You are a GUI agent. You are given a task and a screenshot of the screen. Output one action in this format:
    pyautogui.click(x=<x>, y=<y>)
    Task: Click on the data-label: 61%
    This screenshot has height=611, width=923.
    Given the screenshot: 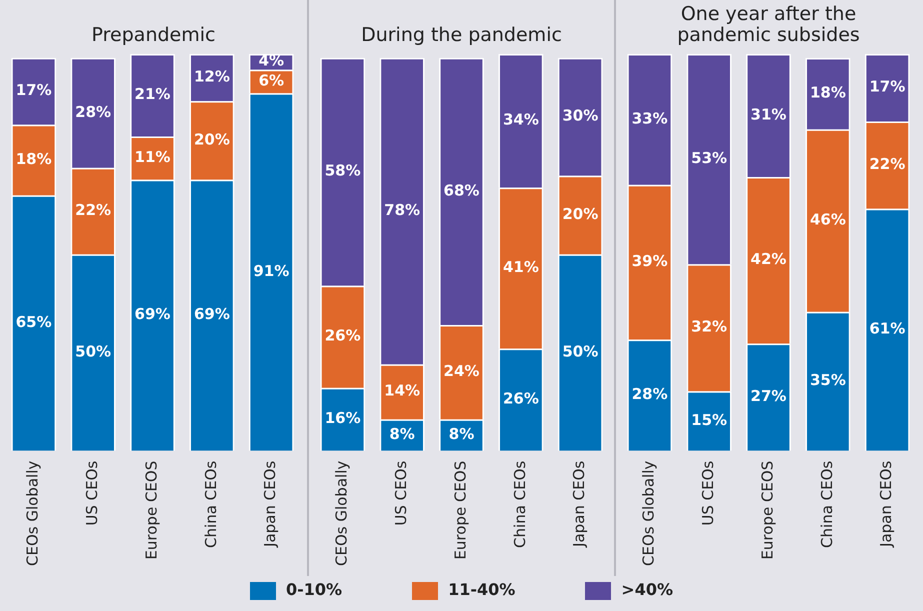 What is the action you would take?
    pyautogui.click(x=887, y=329)
    